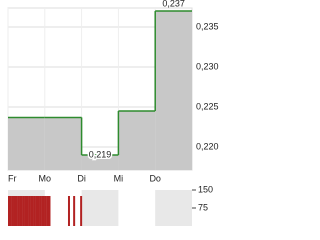 Image resolution: width=320 pixels, height=240 pixels. What do you see at coordinates (205, 189) in the screenshot?
I see `y-tick-label: 150` at bounding box center [205, 189].